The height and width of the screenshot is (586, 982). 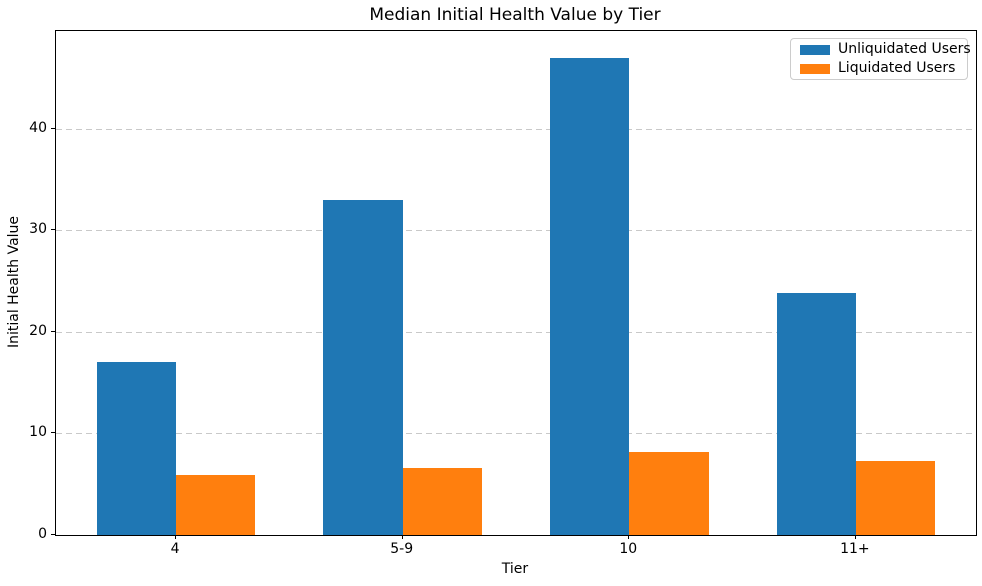 I want to click on legend-item-unliquidated-users: Unliquidated Users, so click(x=885, y=49).